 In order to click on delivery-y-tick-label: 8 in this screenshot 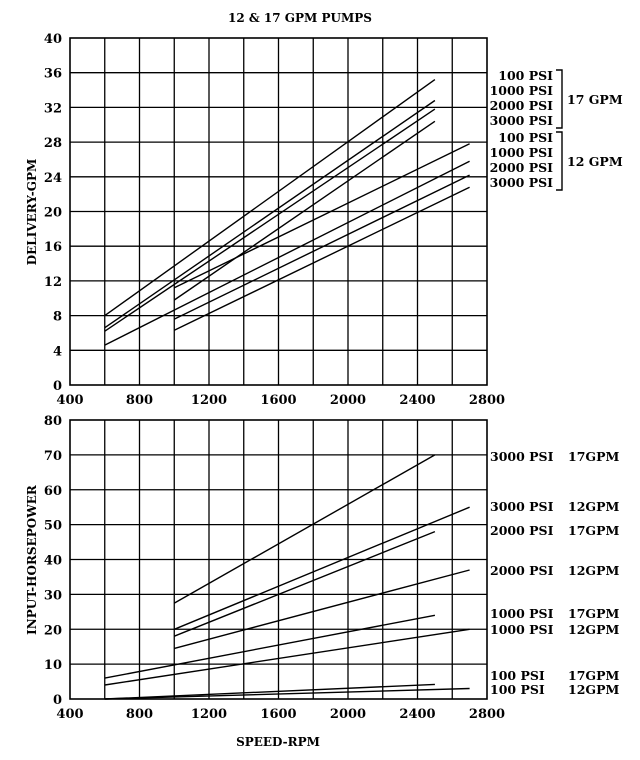, I will do `click(57, 317)`.